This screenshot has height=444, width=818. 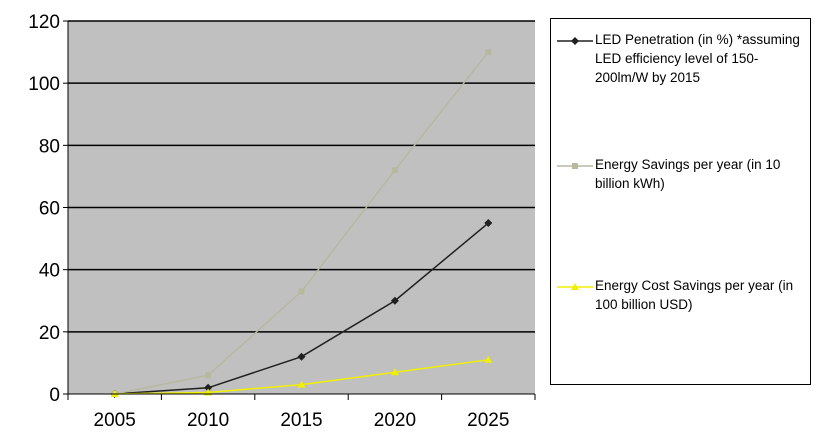 What do you see at coordinates (395, 420) in the screenshot?
I see `x-tick-label-3: 2020` at bounding box center [395, 420].